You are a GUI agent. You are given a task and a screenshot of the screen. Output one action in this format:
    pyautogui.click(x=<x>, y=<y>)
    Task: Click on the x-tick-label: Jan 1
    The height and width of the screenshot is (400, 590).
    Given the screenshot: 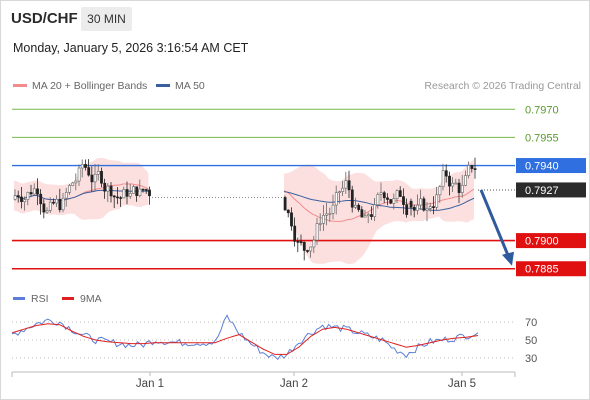 What is the action you would take?
    pyautogui.click(x=150, y=384)
    